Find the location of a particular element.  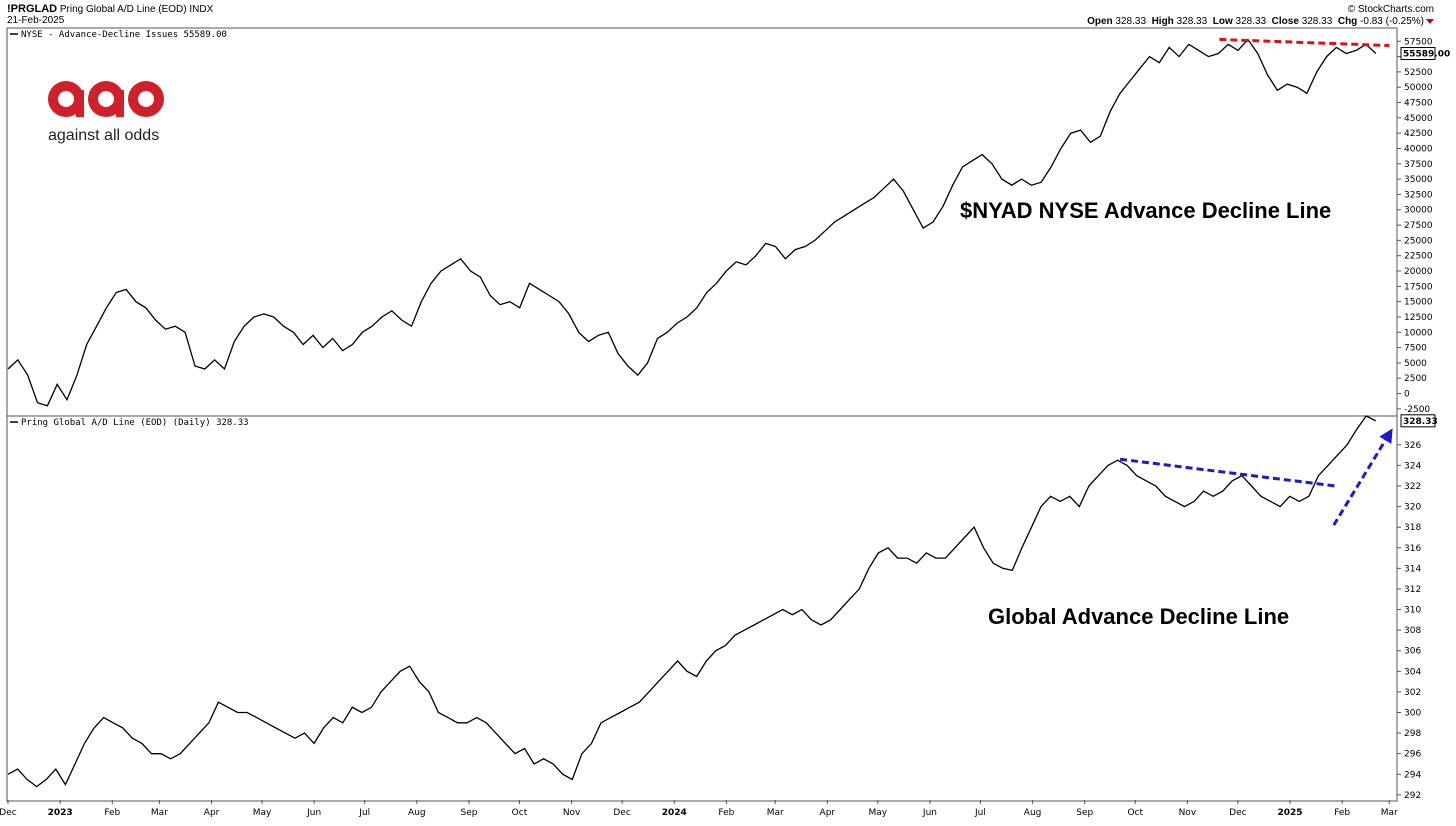

x-tick-label: 2023 is located at coordinates (60, 813).